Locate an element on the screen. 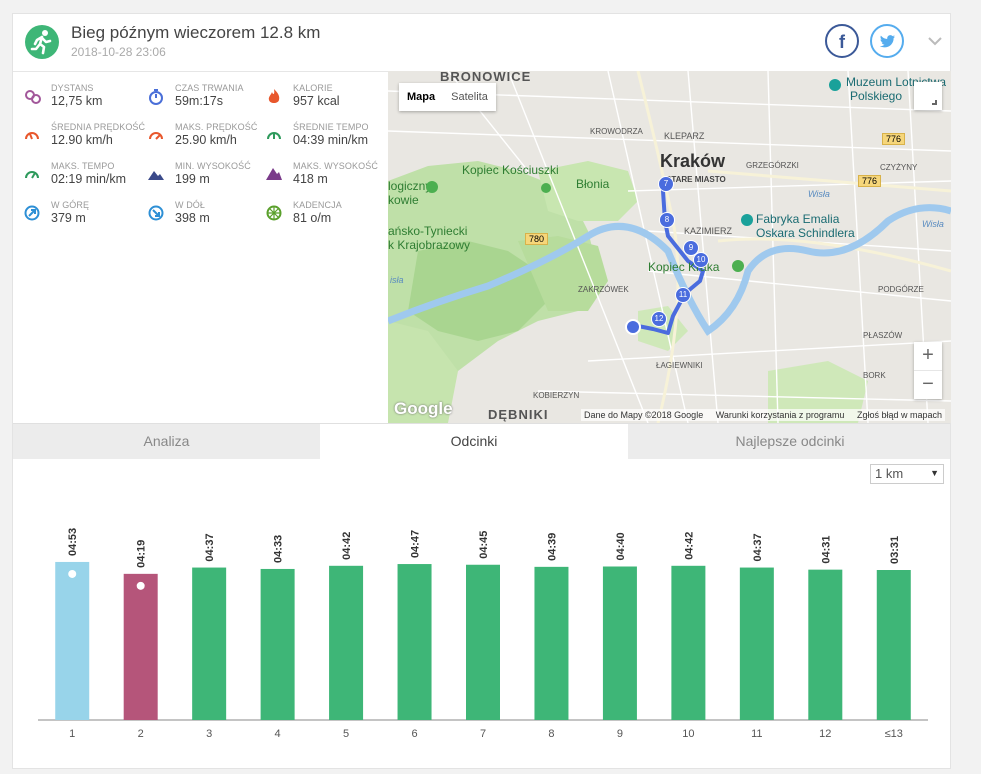 This screenshot has height=774, width=981. stat-label: ŚREDNIE TEMPO is located at coordinates (331, 127).